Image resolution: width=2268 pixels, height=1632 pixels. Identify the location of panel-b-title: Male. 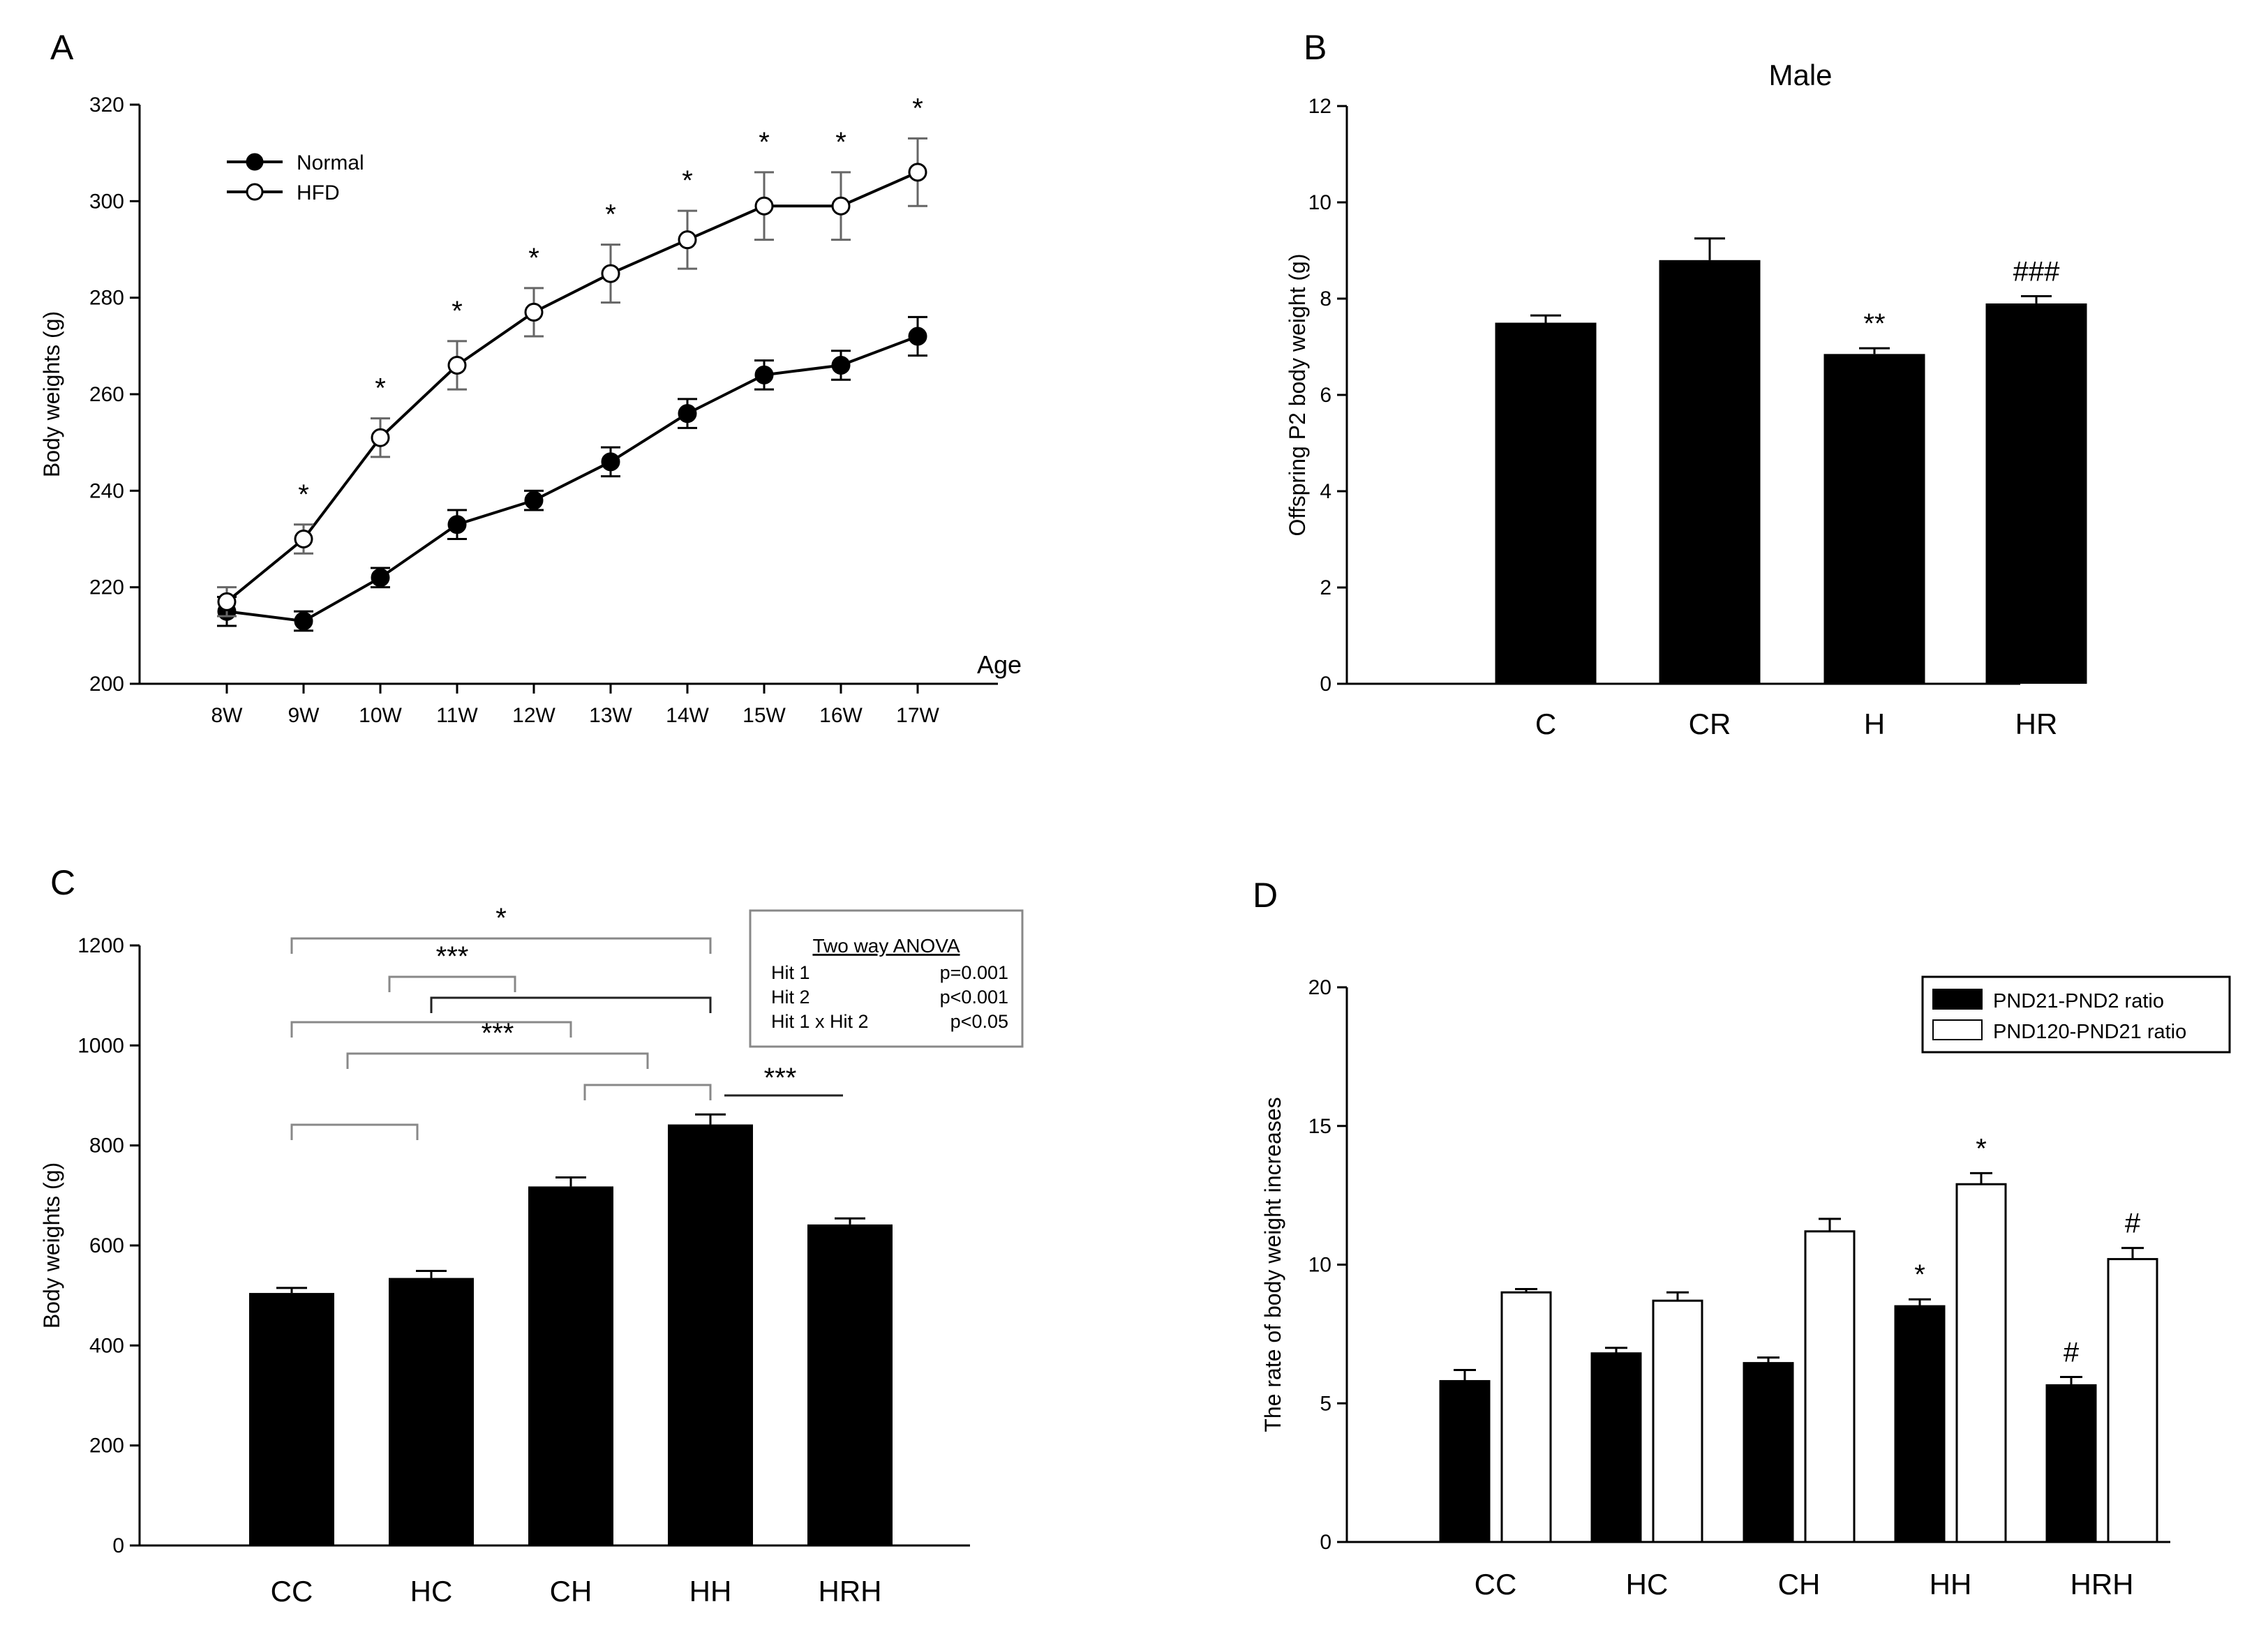
(1800, 75).